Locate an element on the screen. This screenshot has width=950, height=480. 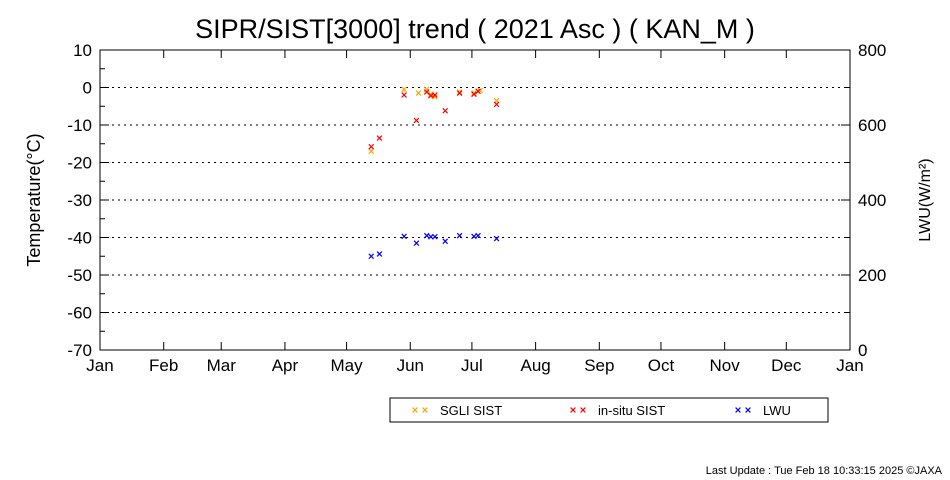
left-axis: 10 0 -10 -20 -30 -40 -50 -60 -70 is located at coordinates (88, 200).